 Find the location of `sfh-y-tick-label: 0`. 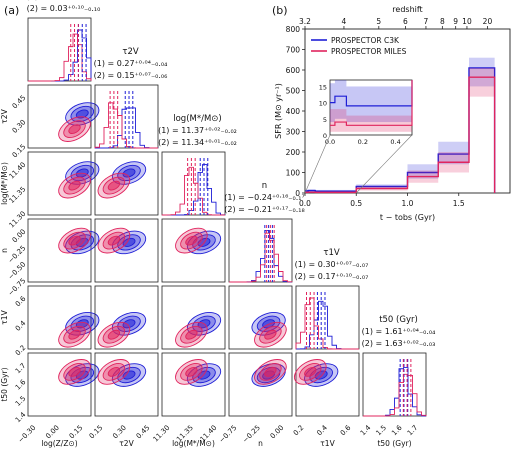

sfh-y-tick-label: 0 is located at coordinates (297, 193).